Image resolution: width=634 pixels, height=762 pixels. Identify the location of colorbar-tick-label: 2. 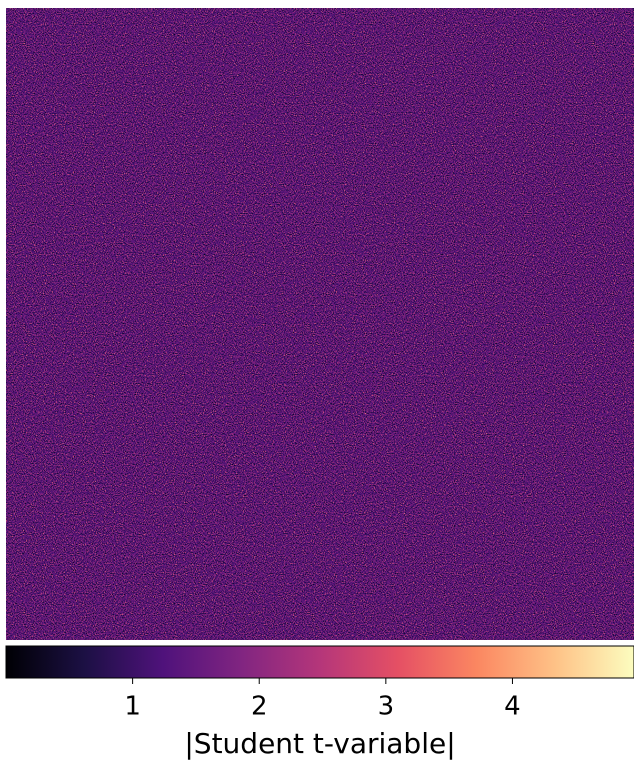
(259, 707).